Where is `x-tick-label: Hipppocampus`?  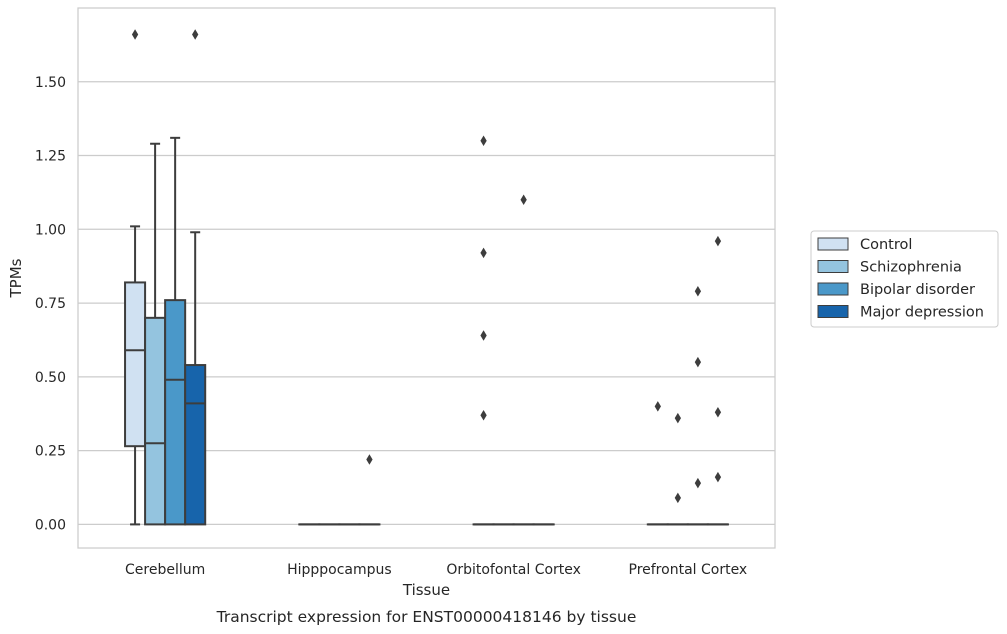
x-tick-label: Hipppocampus is located at coordinates (339, 570).